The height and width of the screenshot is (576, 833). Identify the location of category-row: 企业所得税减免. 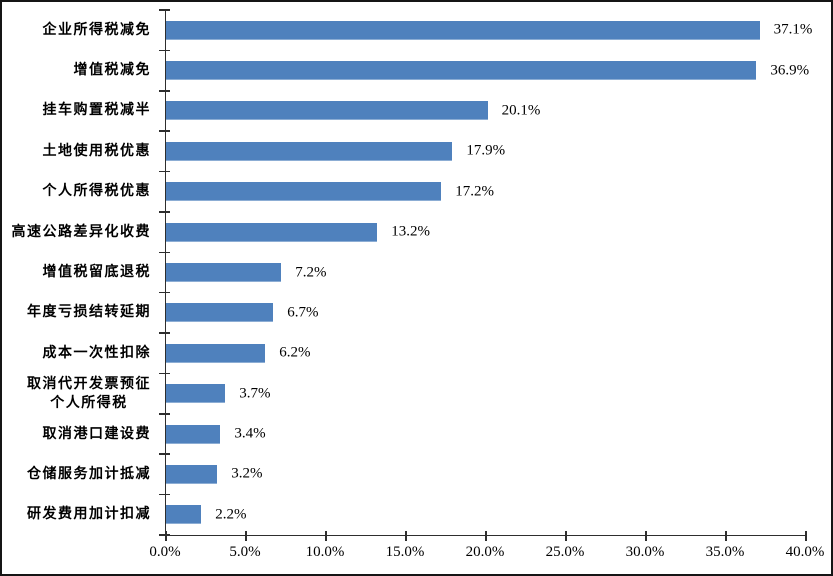
(80, 30).